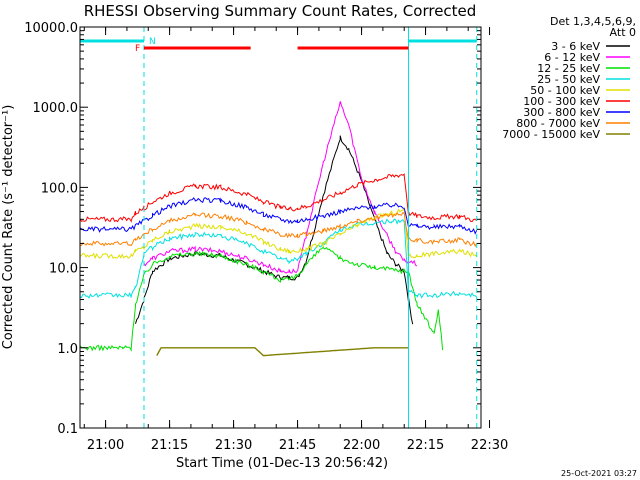  I want to click on legend-label: 300 - 800 keV, so click(561, 112).